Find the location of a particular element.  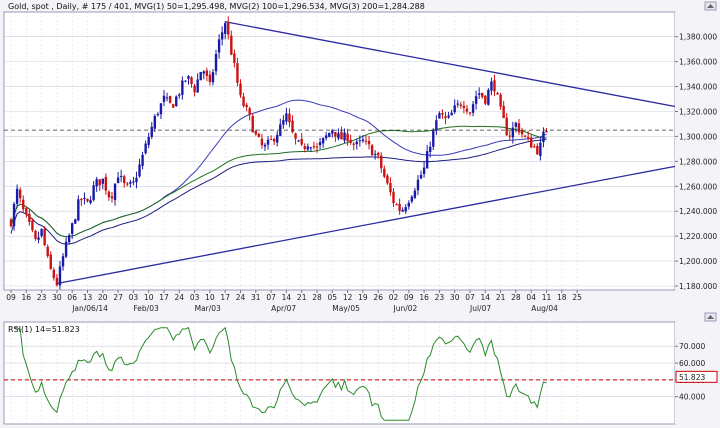

date-tick-label: 13 is located at coordinates (88, 297).